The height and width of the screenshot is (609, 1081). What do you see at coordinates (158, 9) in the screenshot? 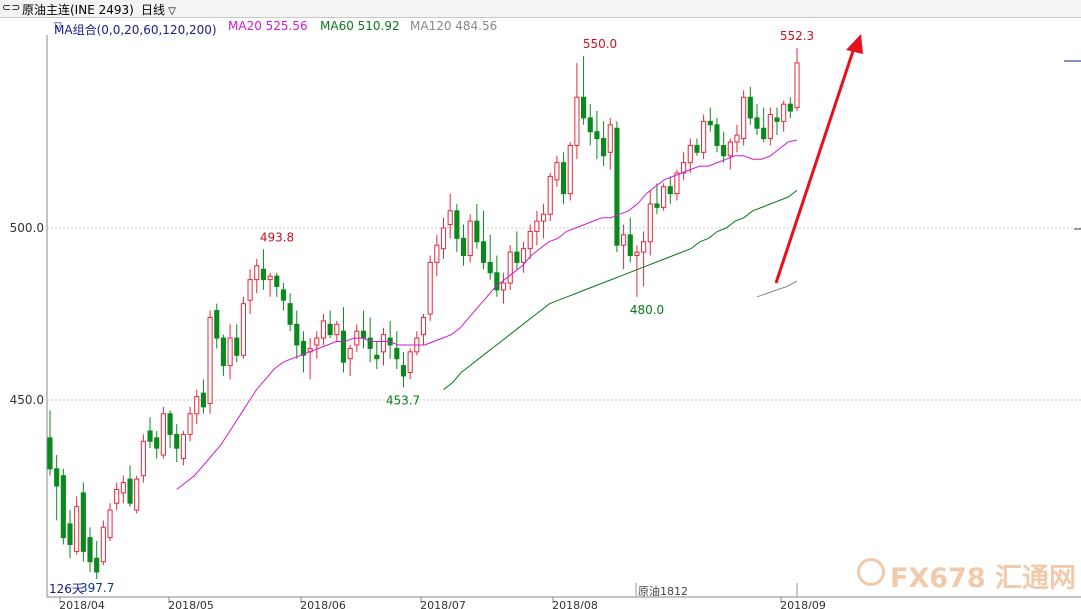
I see `period-selector: 日线 ▽` at bounding box center [158, 9].